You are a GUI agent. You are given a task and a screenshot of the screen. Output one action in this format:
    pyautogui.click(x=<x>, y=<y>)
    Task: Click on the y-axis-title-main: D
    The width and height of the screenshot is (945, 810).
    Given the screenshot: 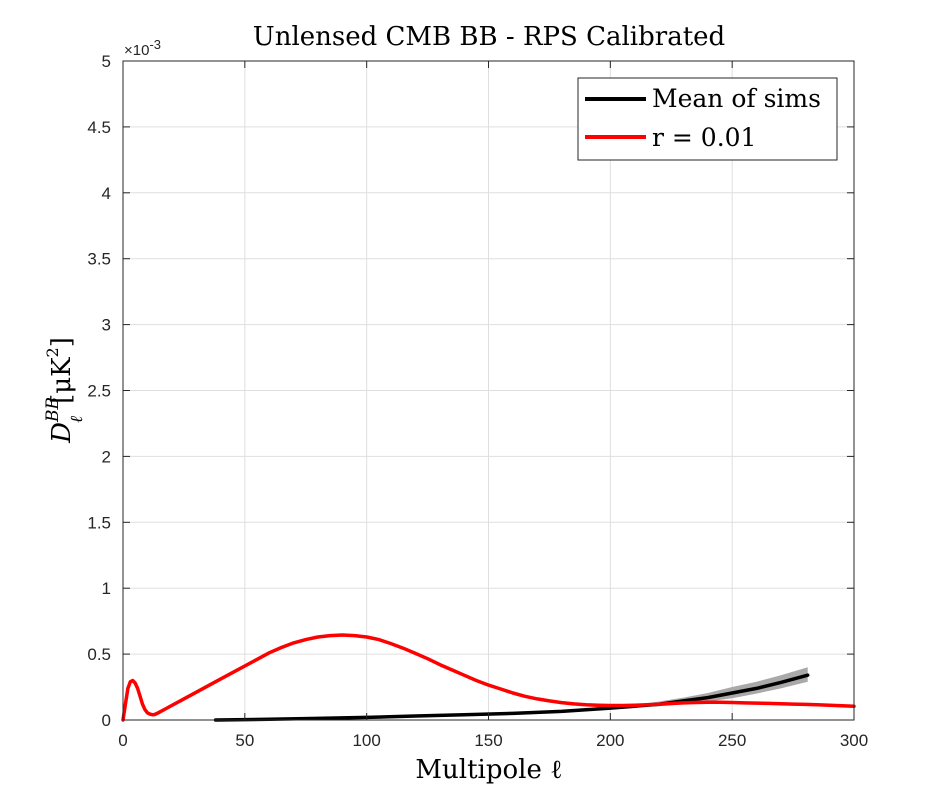 What is the action you would take?
    pyautogui.click(x=62, y=433)
    